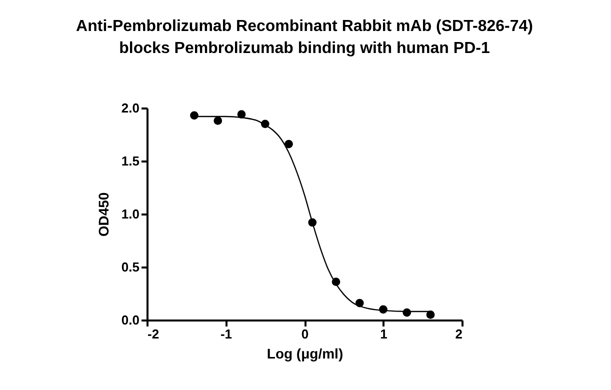 The image size is (611, 390). Describe the element at coordinates (384, 334) in the screenshot. I see `x-tick-label: 1` at that location.